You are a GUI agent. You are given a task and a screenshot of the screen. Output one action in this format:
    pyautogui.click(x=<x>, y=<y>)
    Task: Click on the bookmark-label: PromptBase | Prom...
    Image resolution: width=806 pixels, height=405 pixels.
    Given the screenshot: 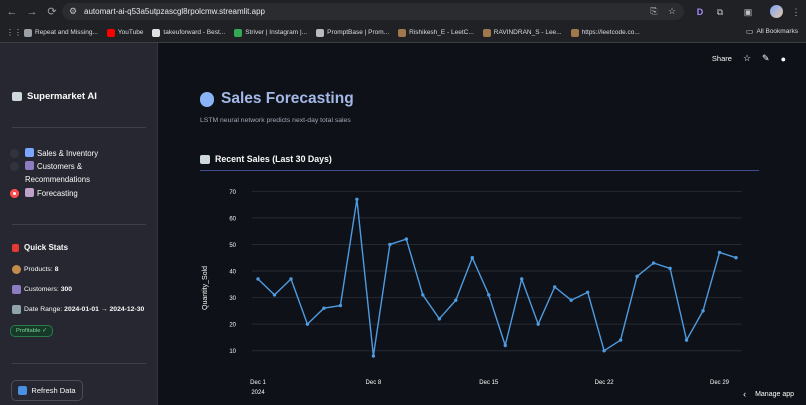 What is the action you would take?
    pyautogui.click(x=358, y=32)
    